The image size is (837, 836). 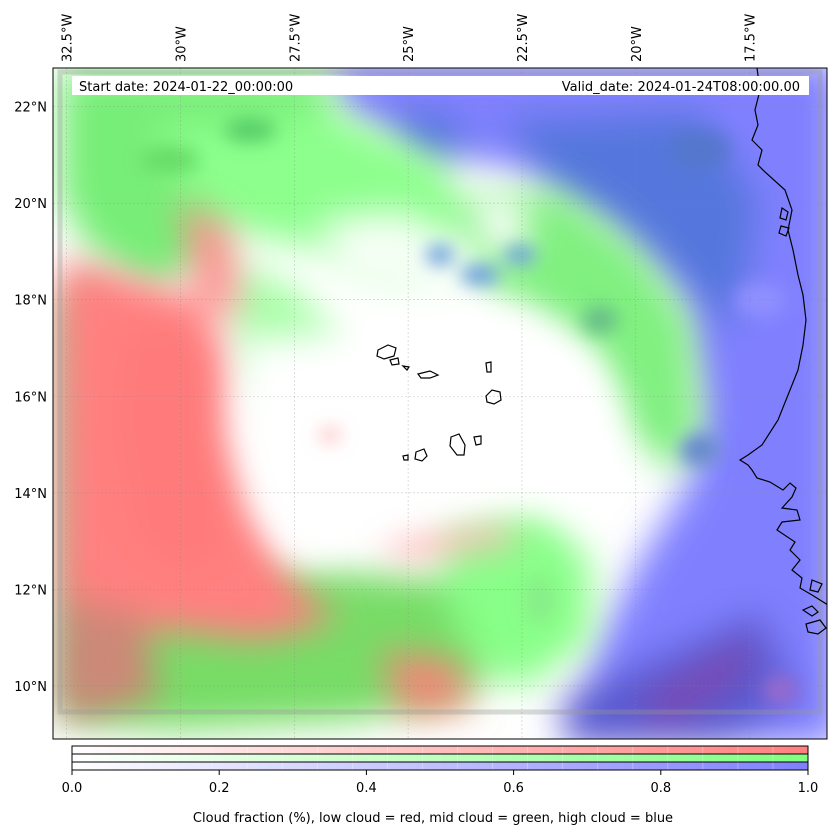 I want to click on island-santiago, so click(x=457, y=444).